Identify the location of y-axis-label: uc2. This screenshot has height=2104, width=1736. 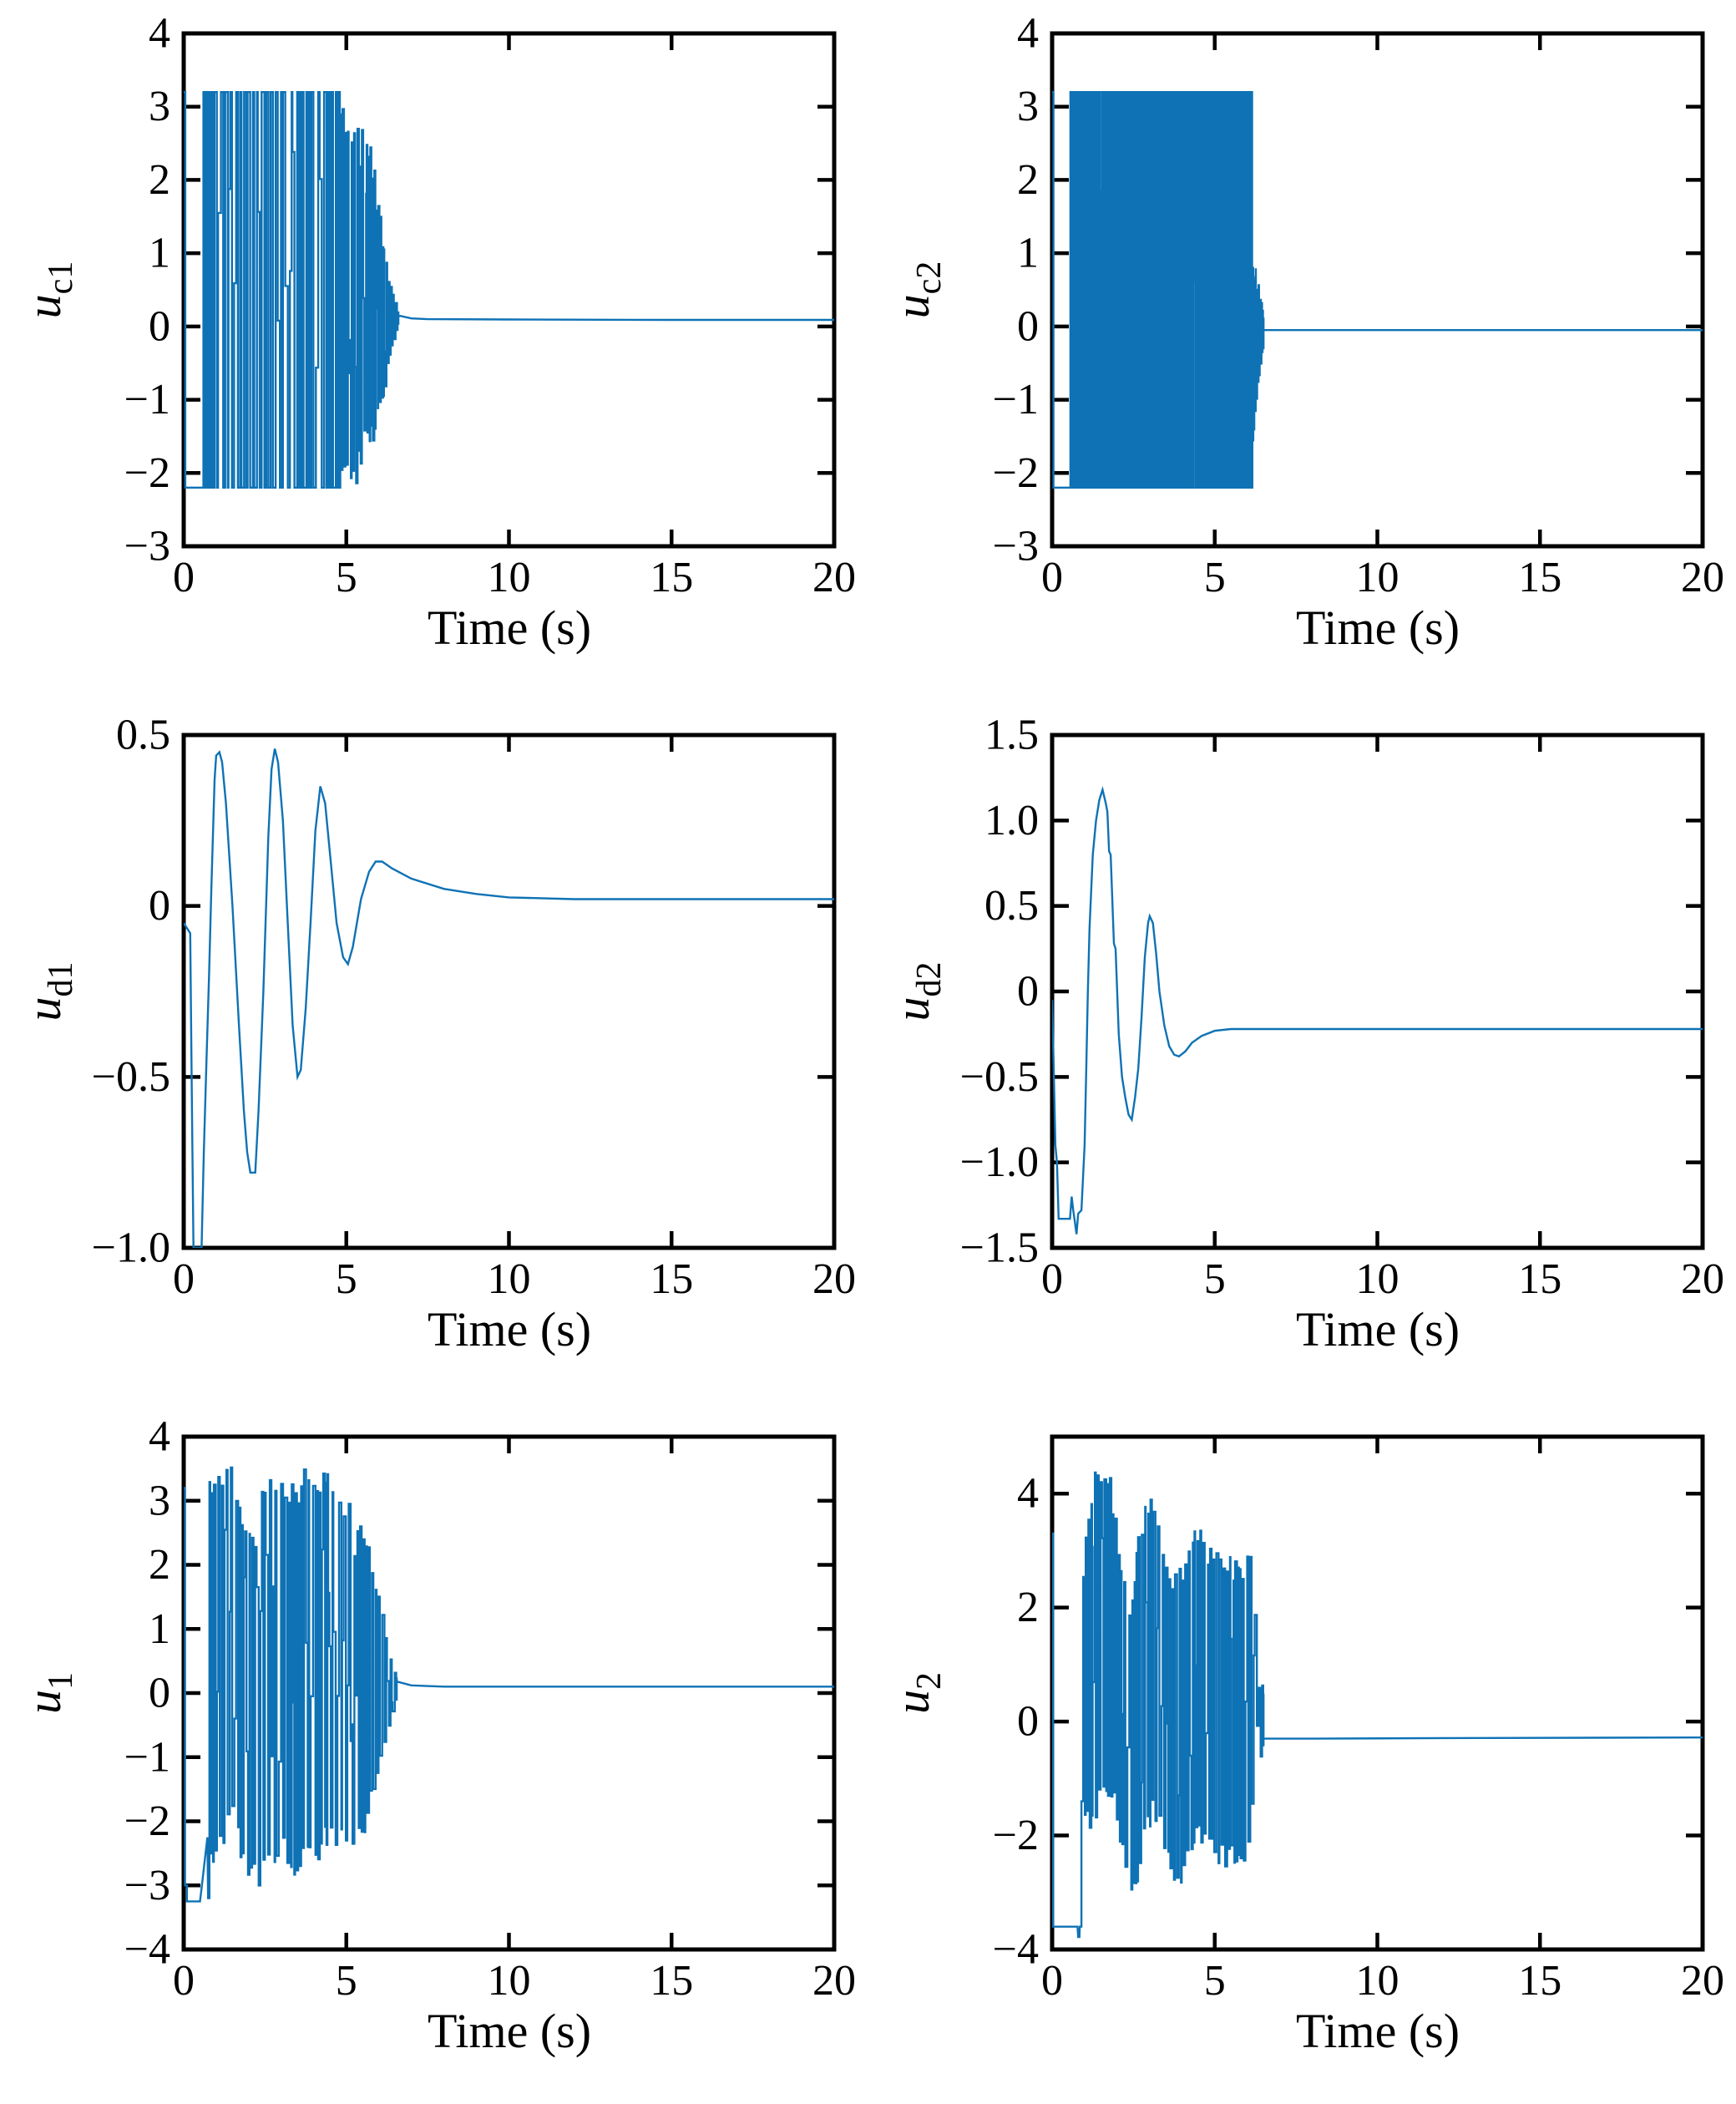
(917, 290).